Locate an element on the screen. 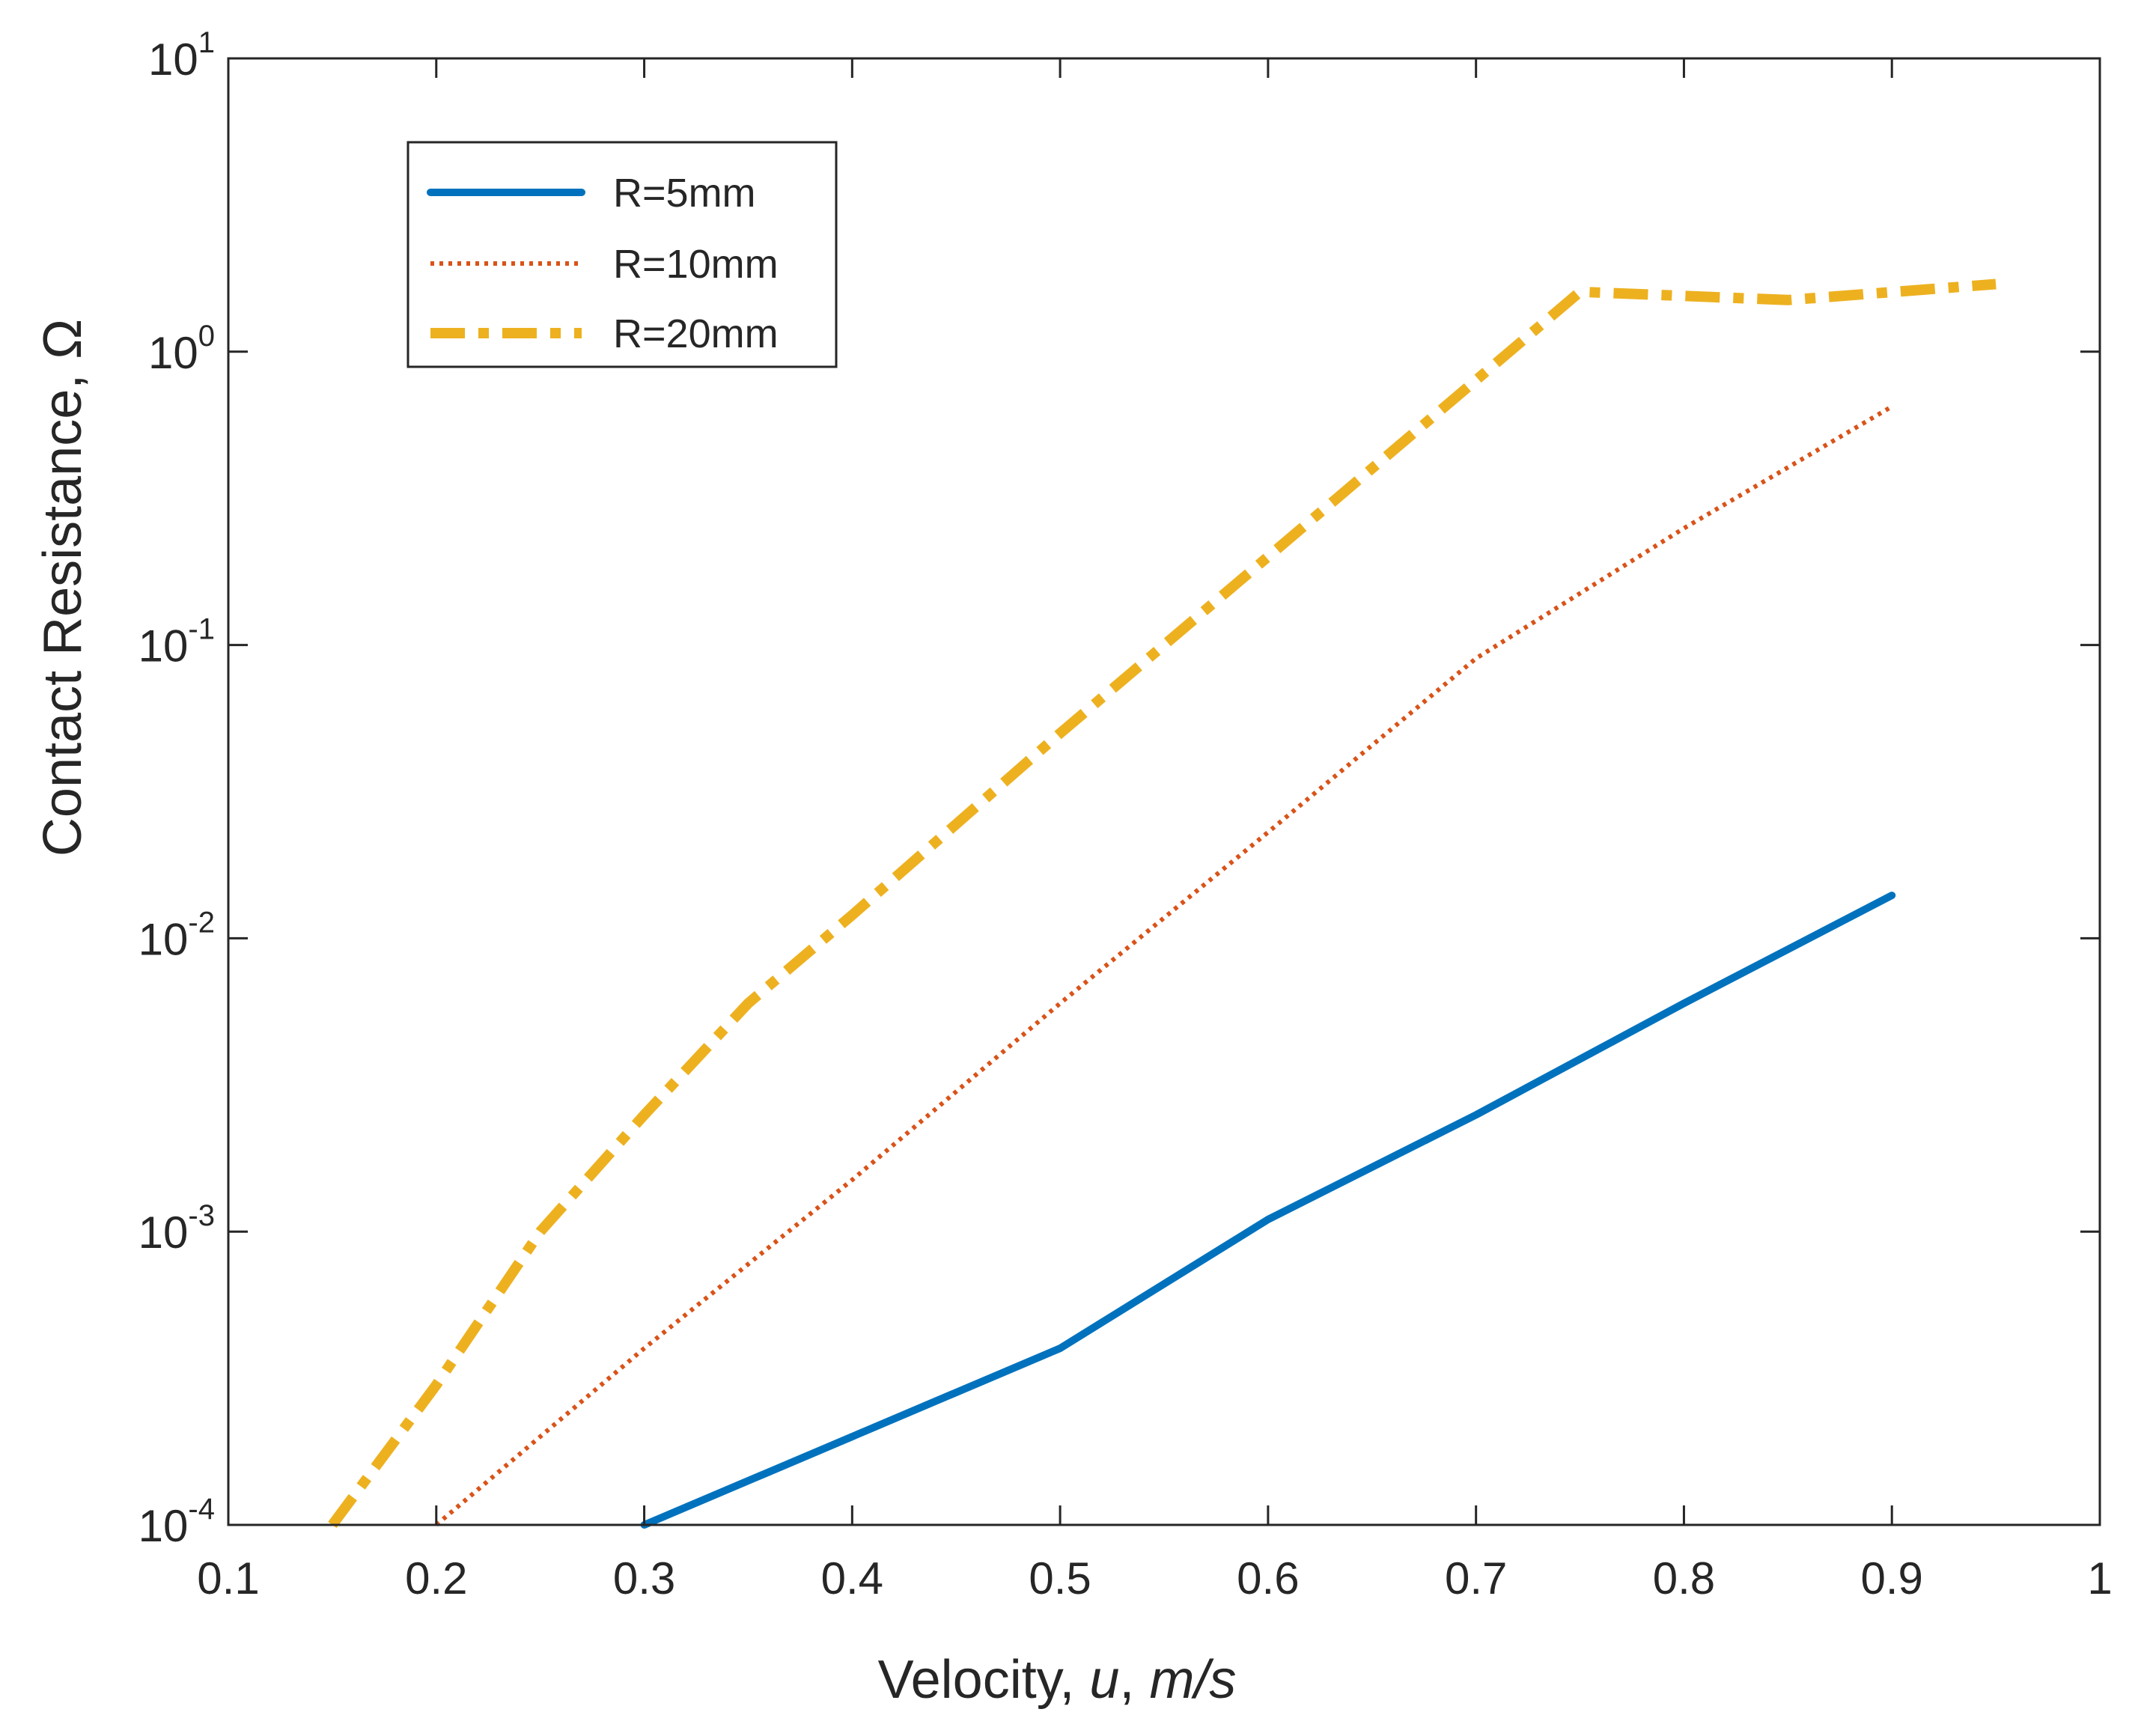 The width and height of the screenshot is (2144, 1736). x-tick-label: 0.6 is located at coordinates (1268, 1578).